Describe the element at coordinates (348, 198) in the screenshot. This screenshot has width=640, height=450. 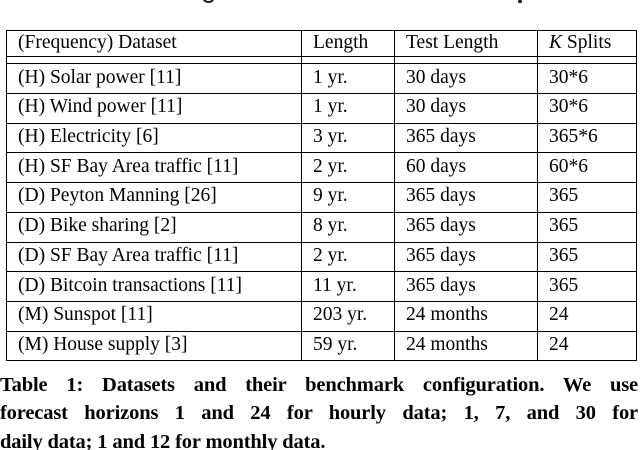
I see `cell-length: 9 yr.` at that location.